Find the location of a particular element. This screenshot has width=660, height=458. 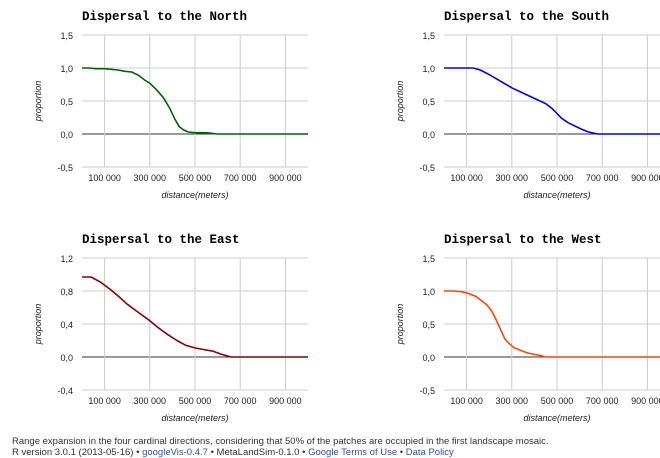

metalandsim-text: MetaLandSim-0.1.0 is located at coordinates (258, 452).